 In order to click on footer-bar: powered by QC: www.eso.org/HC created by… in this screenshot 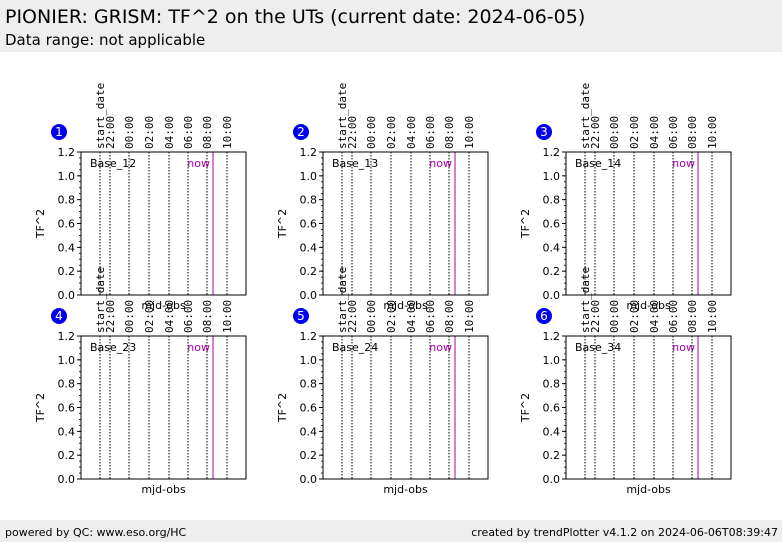, I will do `click(391, 531)`.